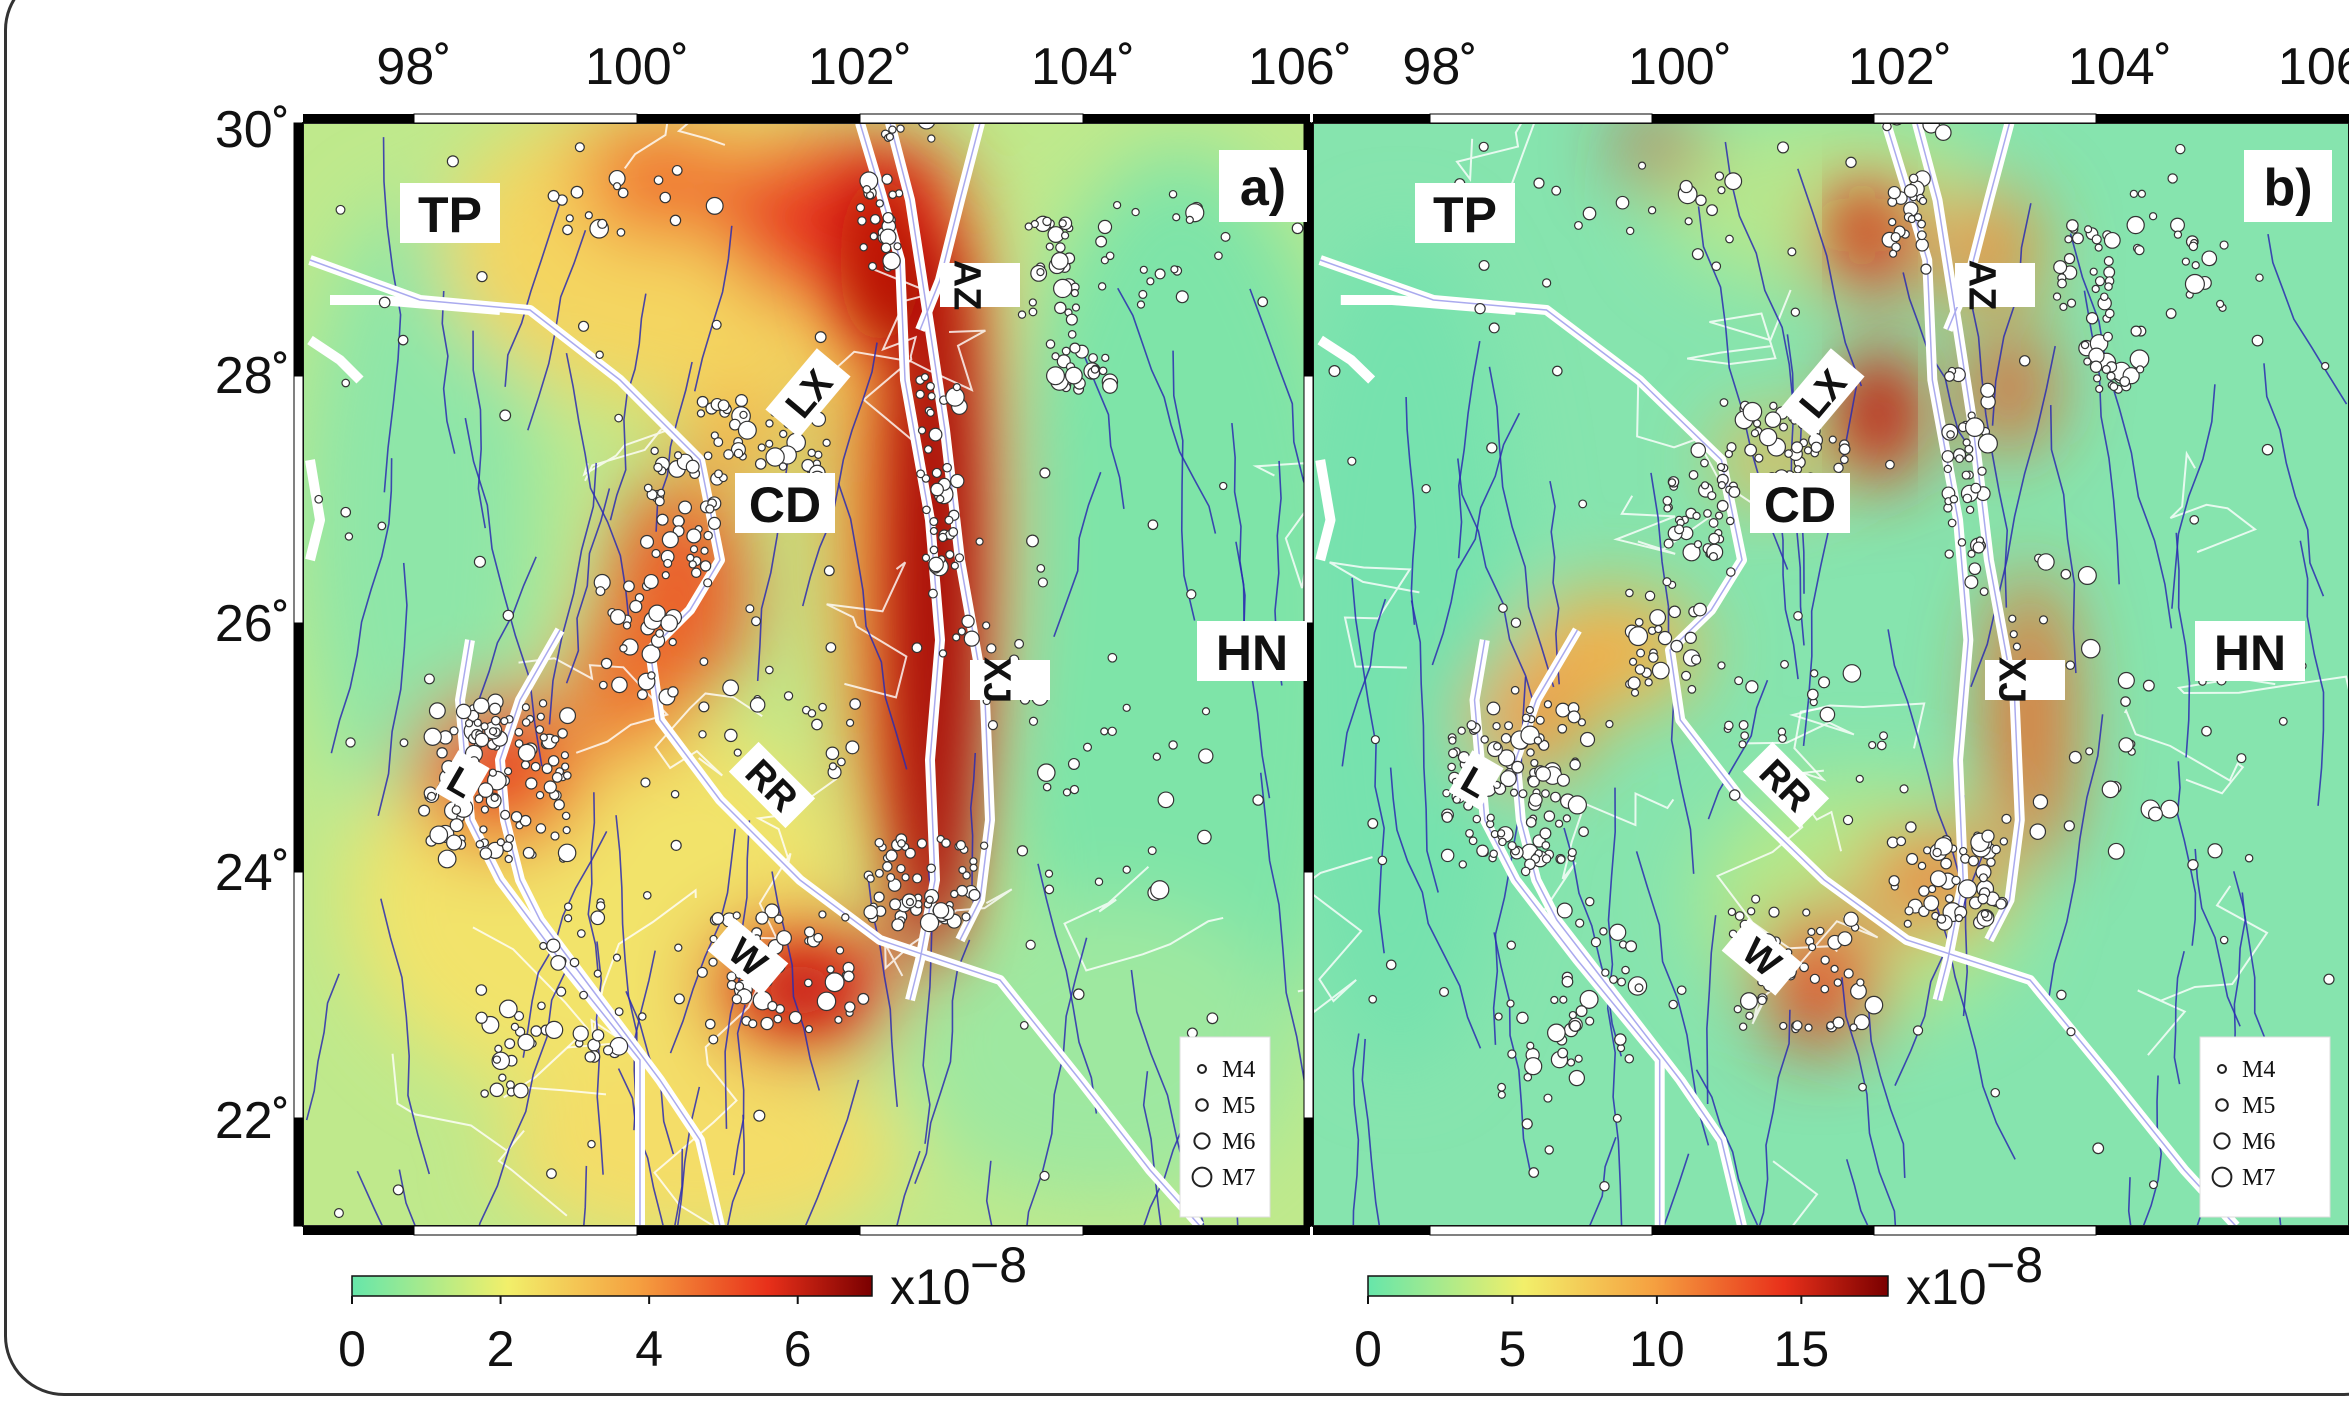  What do you see at coordinates (1567, 932) in the screenshot?
I see `block-boundary-core` at bounding box center [1567, 932].